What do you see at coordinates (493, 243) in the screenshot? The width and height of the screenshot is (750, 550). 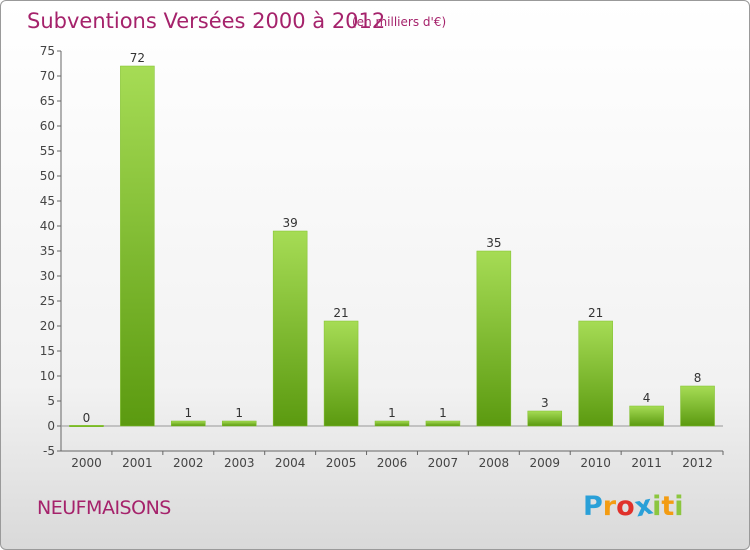 I see `value-label-2008: 35` at bounding box center [493, 243].